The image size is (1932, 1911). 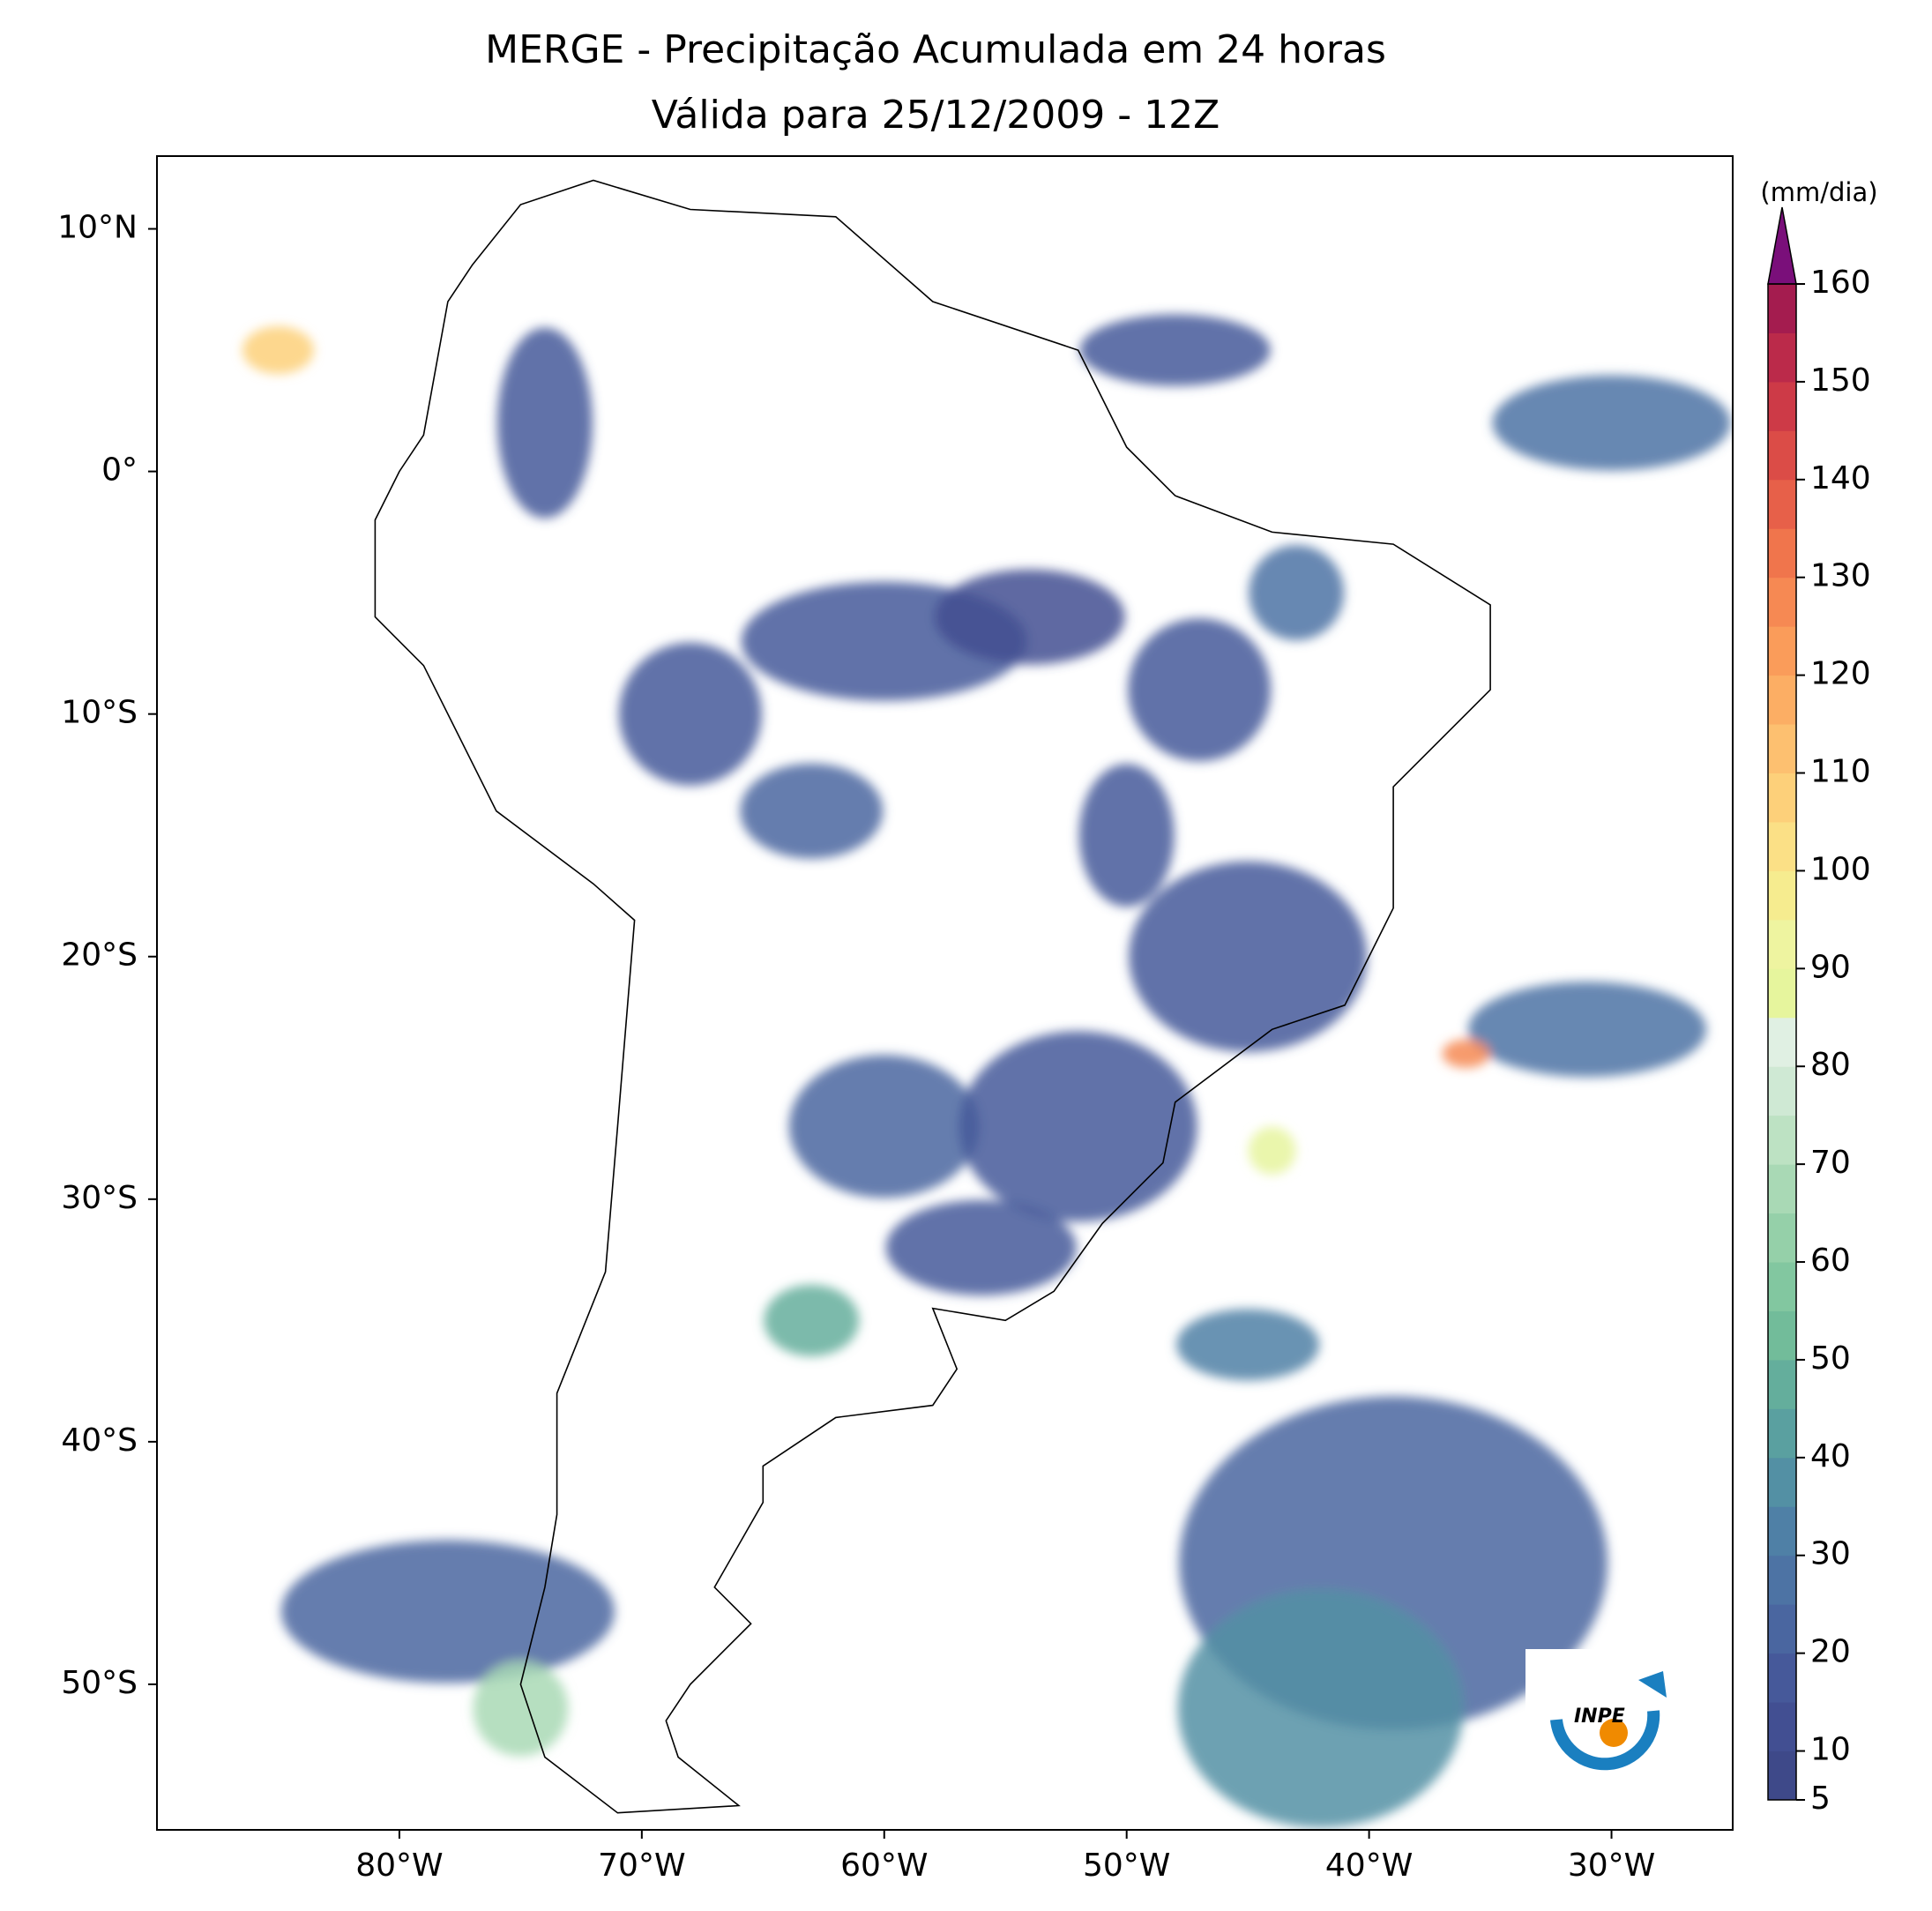 I want to click on colorbar-tick-label: 120, so click(x=1840, y=674).